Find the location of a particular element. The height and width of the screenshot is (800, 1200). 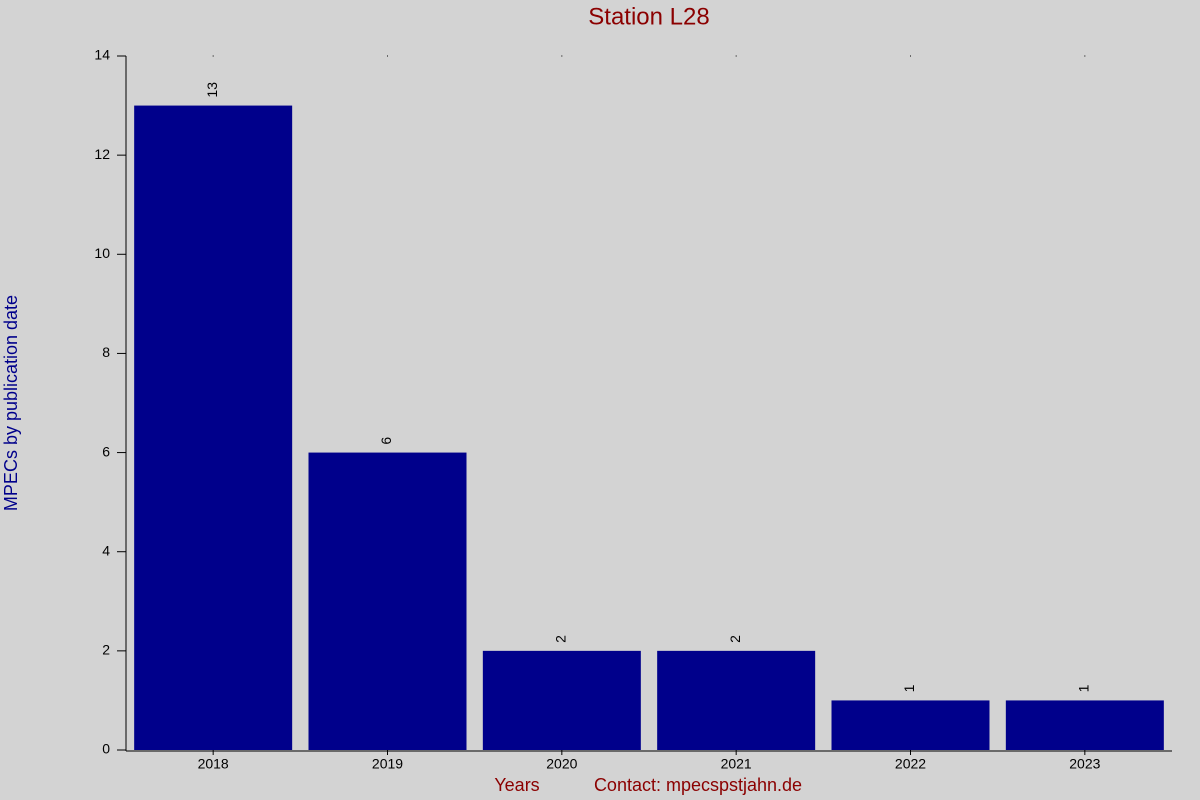

y-tick-label: 8 is located at coordinates (106, 352).